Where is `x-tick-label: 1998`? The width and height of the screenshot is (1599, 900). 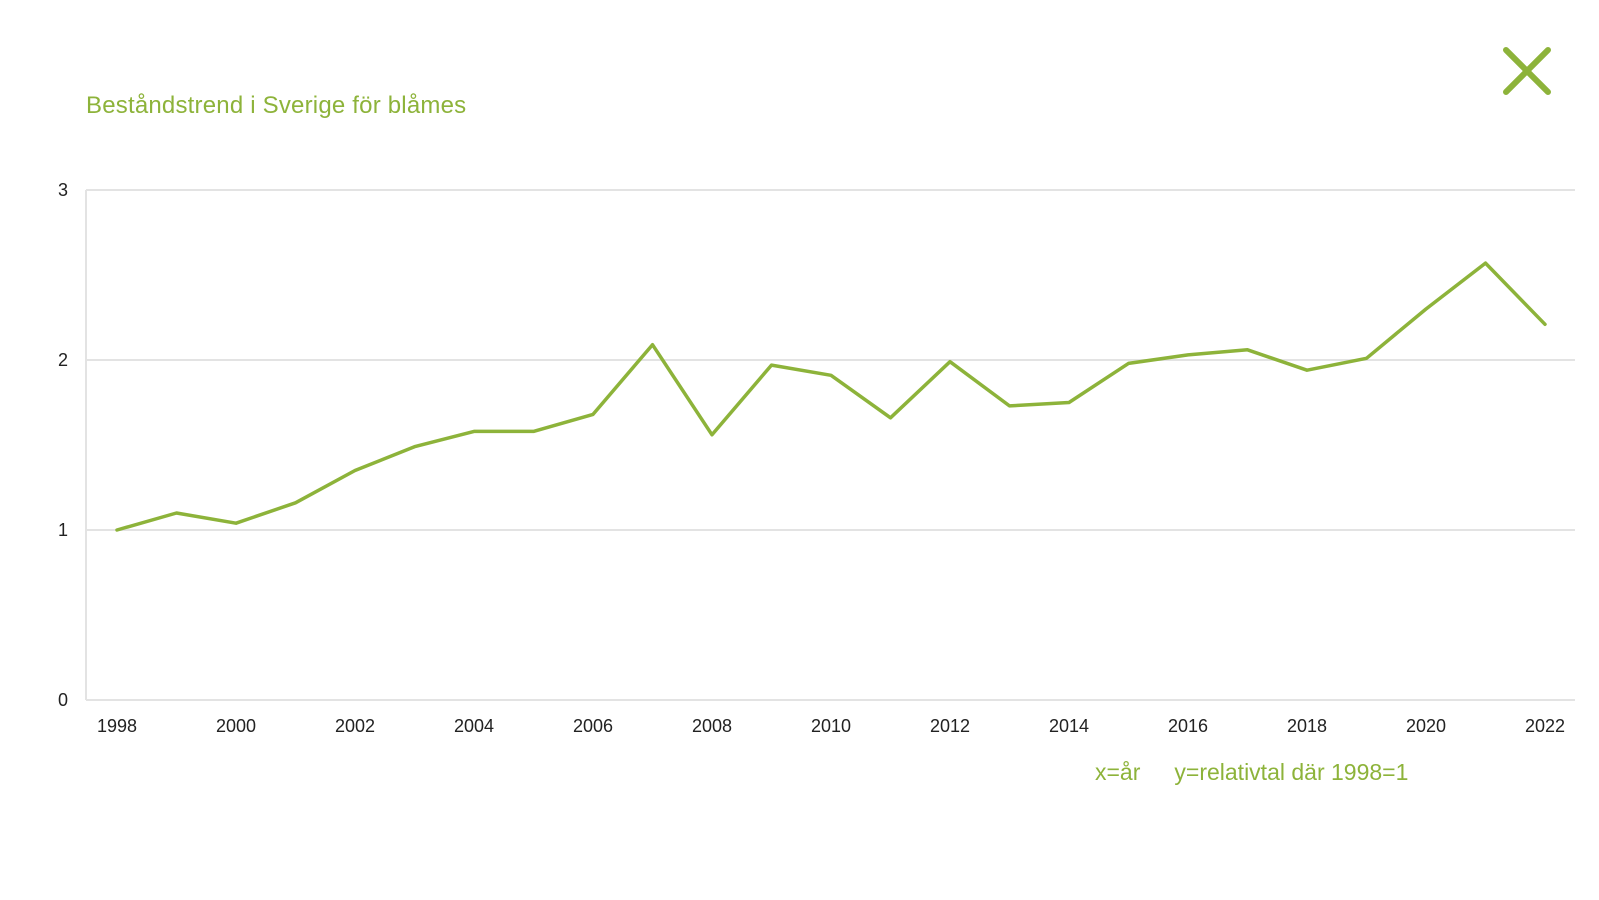
x-tick-label: 1998 is located at coordinates (117, 726).